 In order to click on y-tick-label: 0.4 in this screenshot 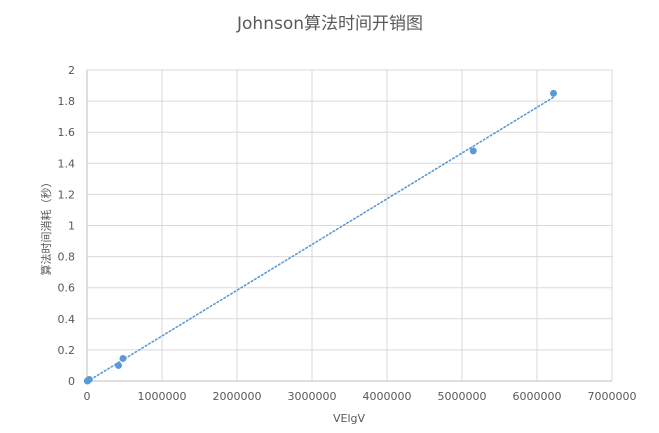, I will do `click(67, 319)`.